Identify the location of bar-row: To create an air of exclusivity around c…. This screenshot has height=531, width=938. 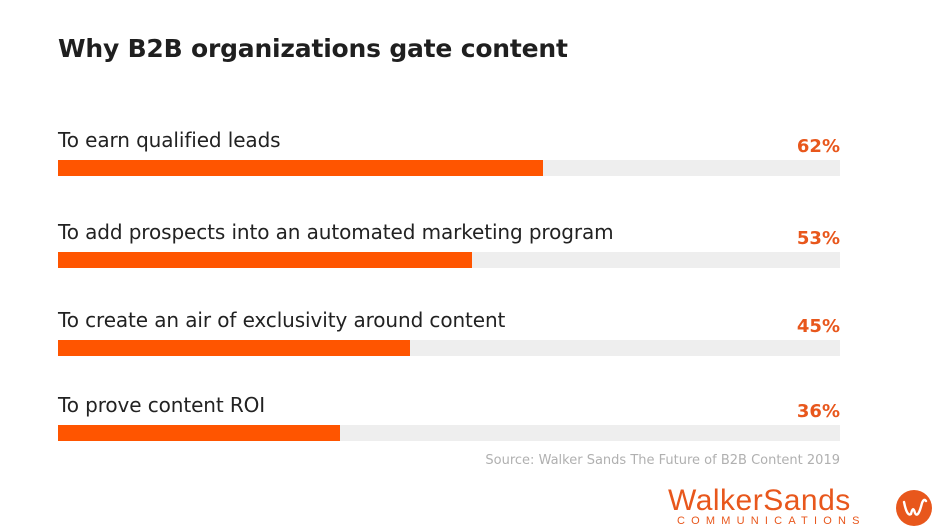
(449, 333).